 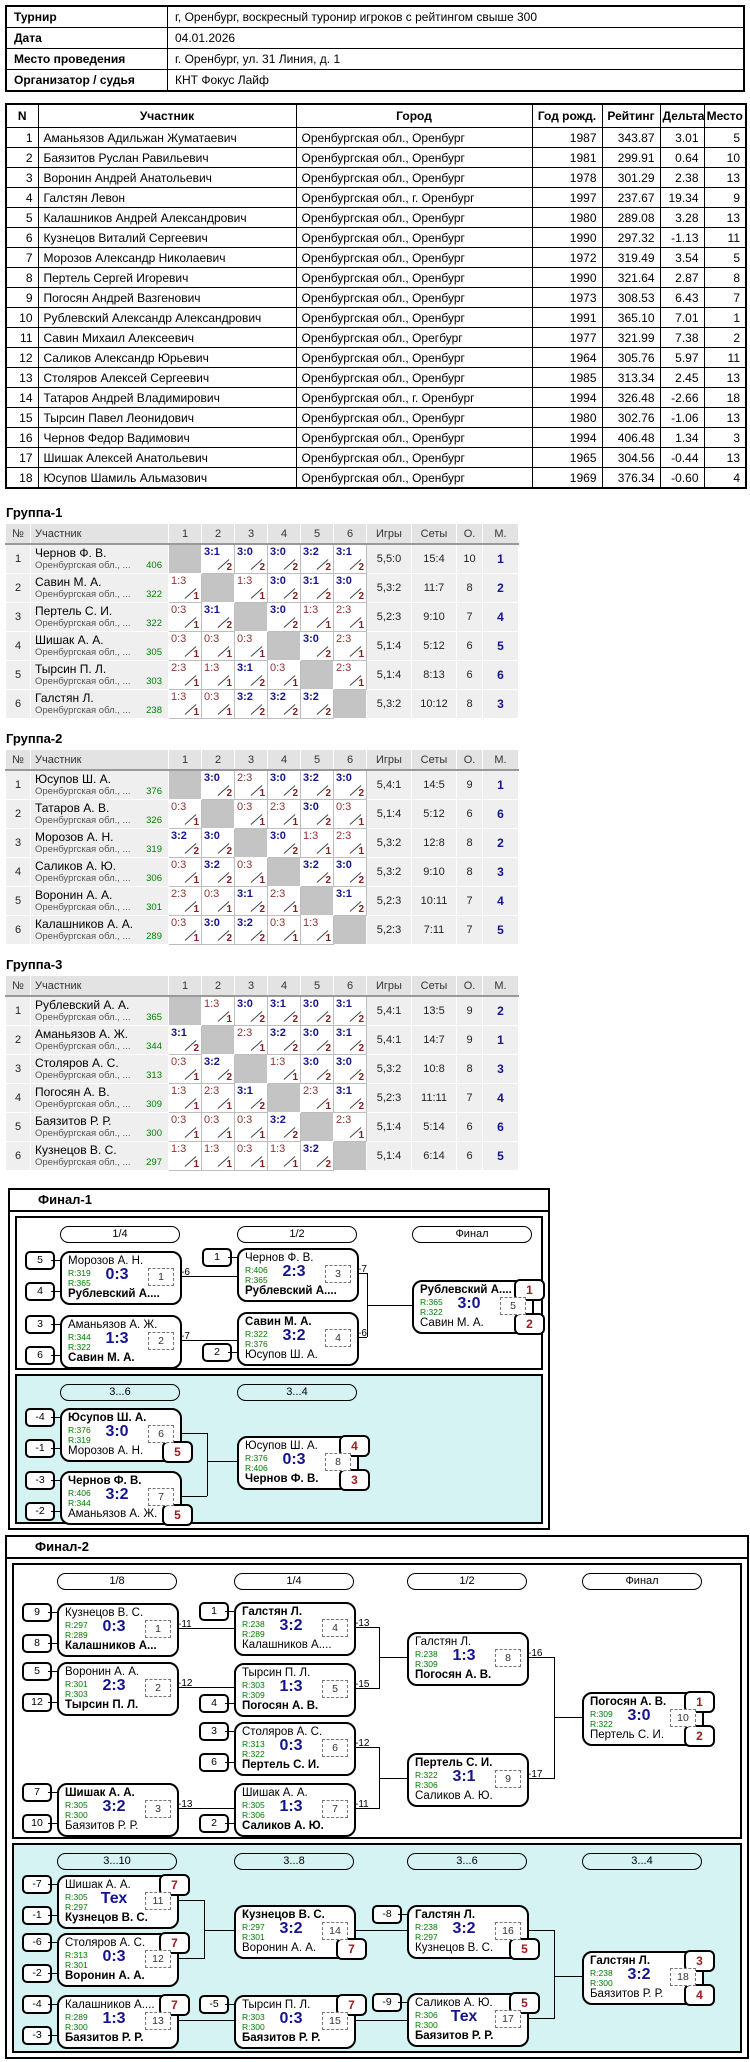 I want to click on column-header: М., so click(x=500, y=760).